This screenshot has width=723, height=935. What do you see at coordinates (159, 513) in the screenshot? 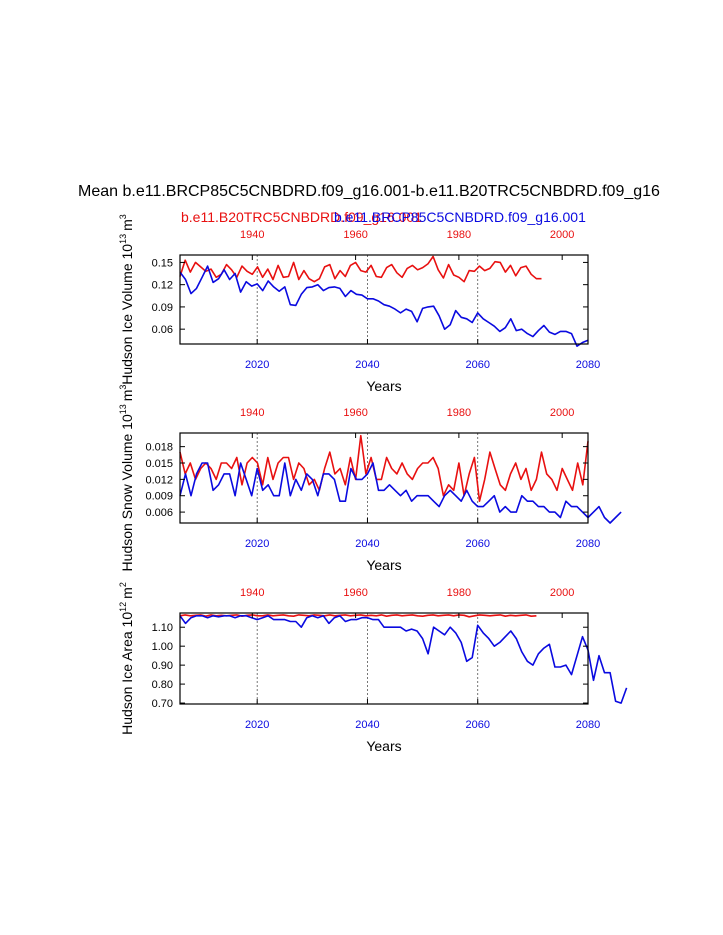
I see `y-tick-label: 0.006` at bounding box center [159, 513].